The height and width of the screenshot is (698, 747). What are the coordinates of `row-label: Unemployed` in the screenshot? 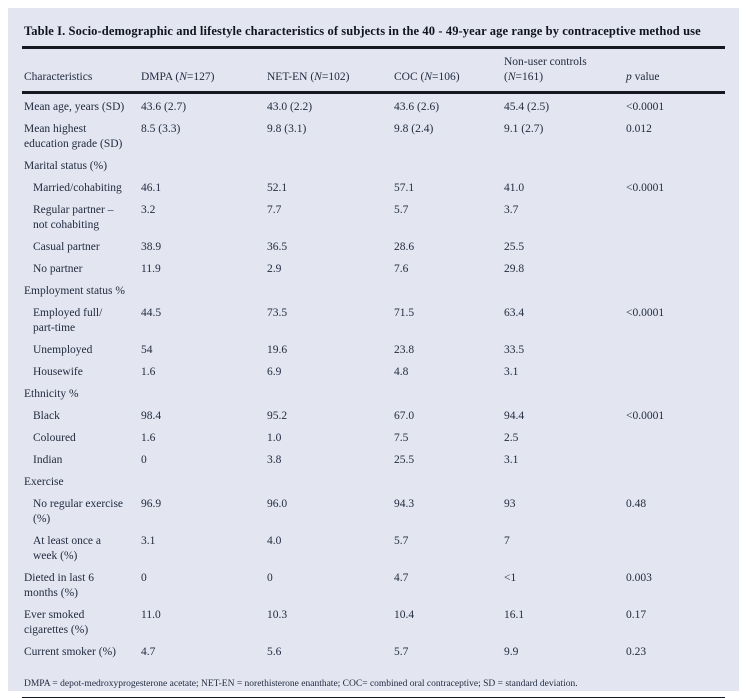 It's located at (63, 350).